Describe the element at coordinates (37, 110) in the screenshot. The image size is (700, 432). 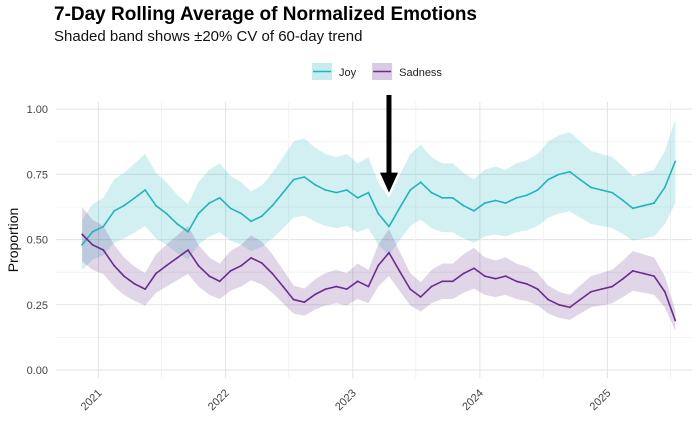
I see `y-tick-label: 1.00` at that location.